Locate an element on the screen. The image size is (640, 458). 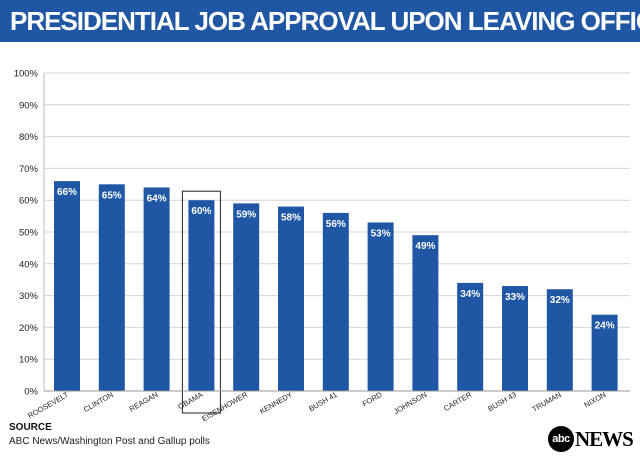
x-tick-label: BUSH 41 is located at coordinates (323, 401).